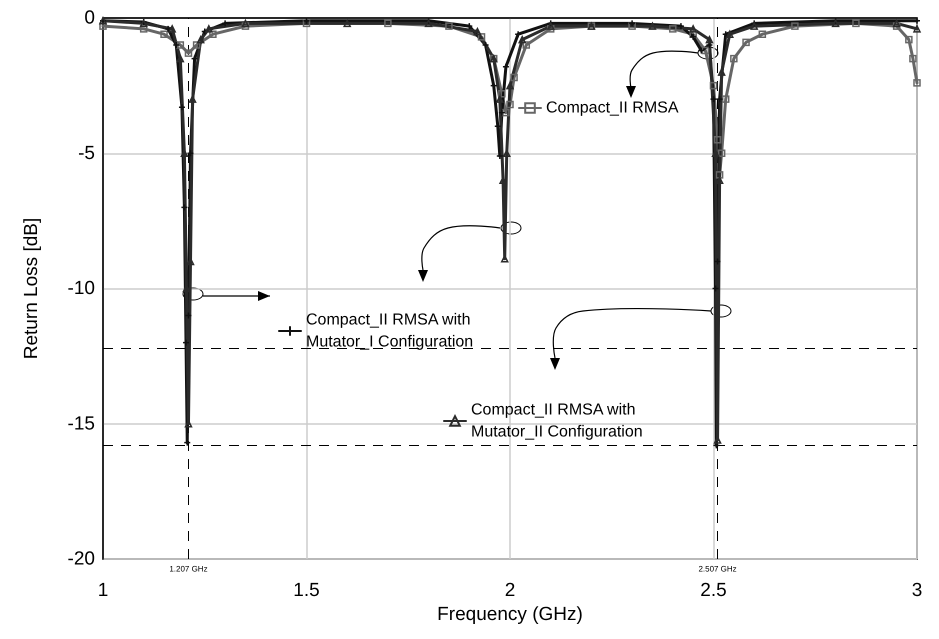 This screenshot has width=939, height=639. What do you see at coordinates (390, 331) in the screenshot?
I see `legend-label: Compact_II RMSA with Mutator_I Configuration` at bounding box center [390, 331].